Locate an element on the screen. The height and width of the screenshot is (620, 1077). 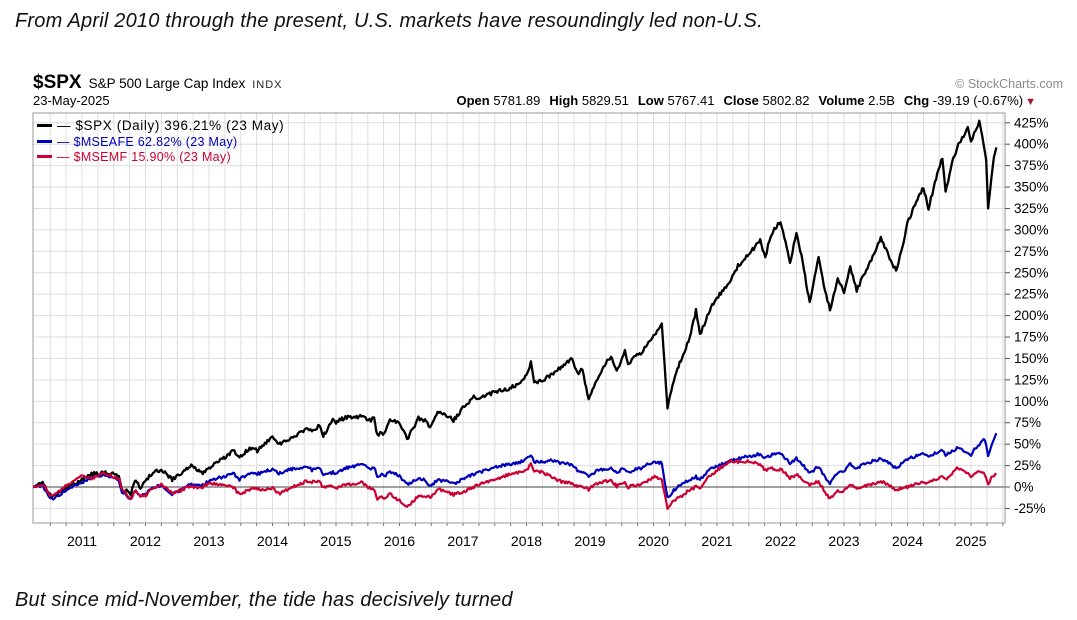
svg-text: 425% is located at coordinates (1031, 122).